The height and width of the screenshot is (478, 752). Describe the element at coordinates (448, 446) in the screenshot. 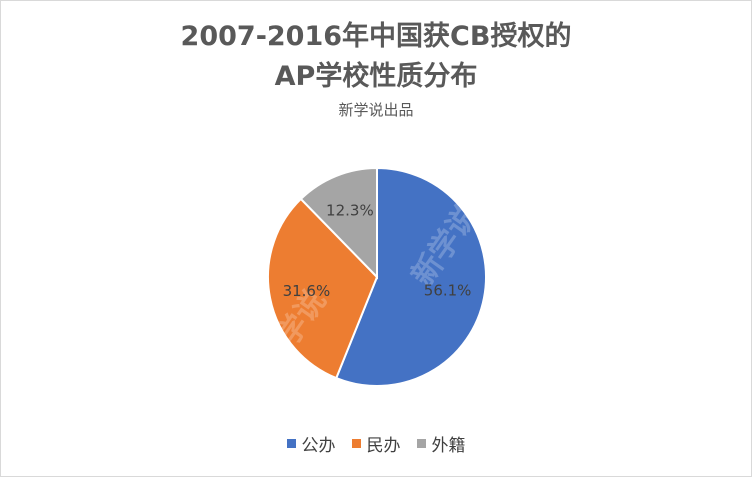

I see `legend-label: 外籍` at that location.